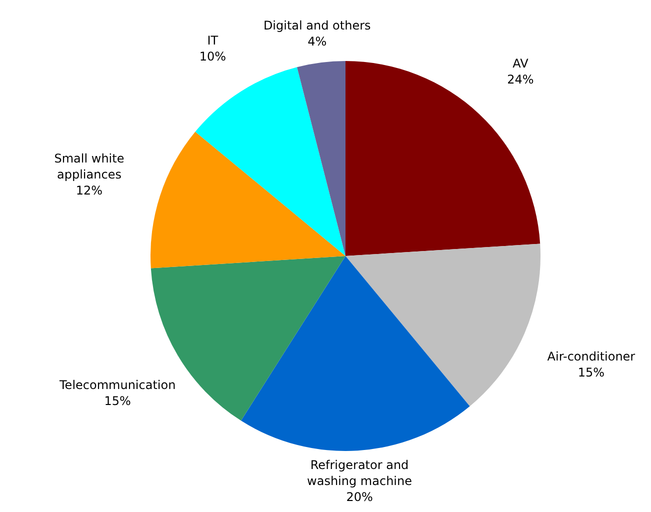  Describe the element at coordinates (89, 167) in the screenshot. I see `slice-label: Small white appliances` at that location.